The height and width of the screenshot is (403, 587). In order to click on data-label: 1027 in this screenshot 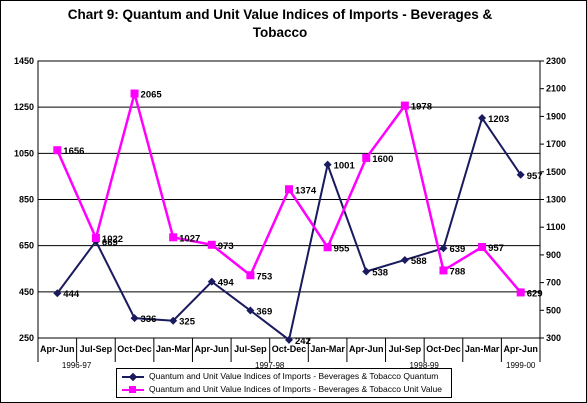, I will do `click(189, 238)`.